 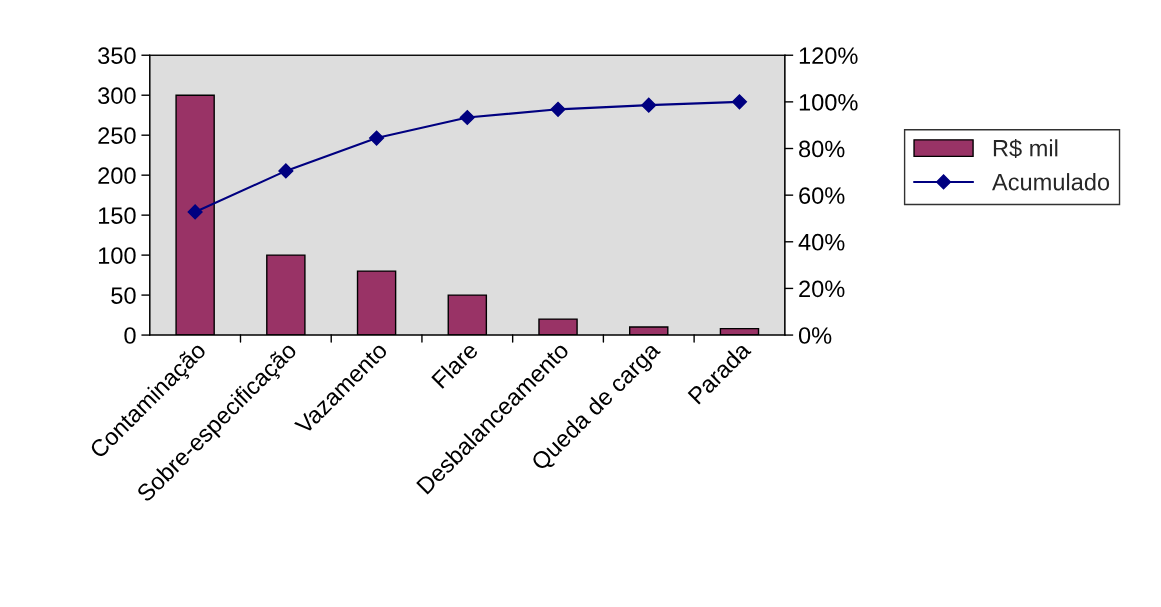 I want to click on y-tick-label: 150, so click(x=117, y=215).